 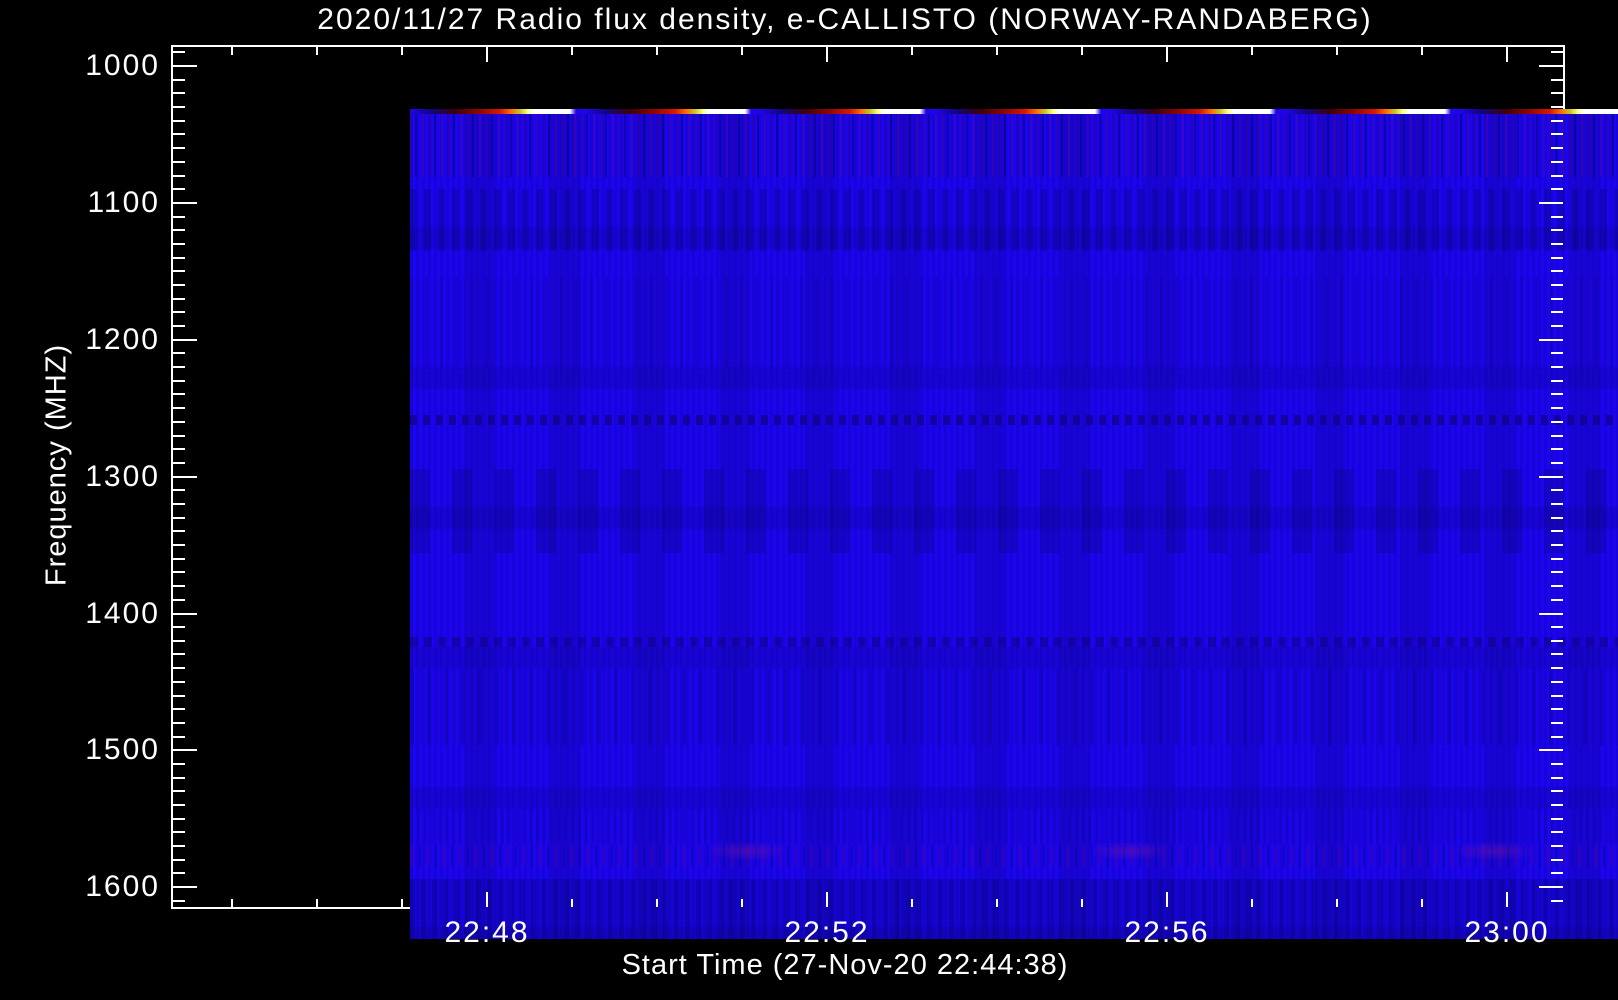 I want to click on burst-streaks, so click(x=1014, y=111).